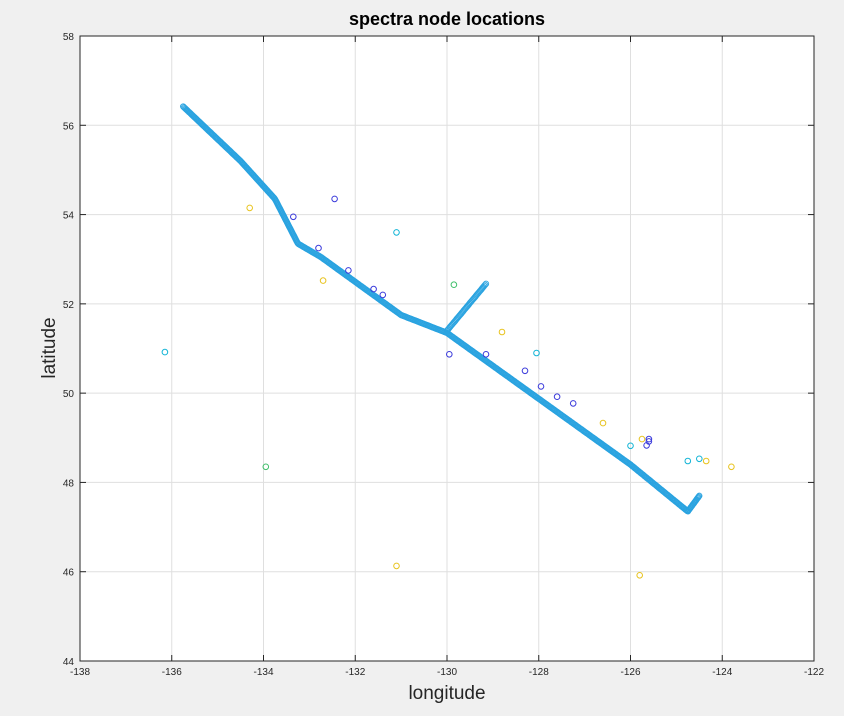  I want to click on x-tick-label: -132, so click(355, 672).